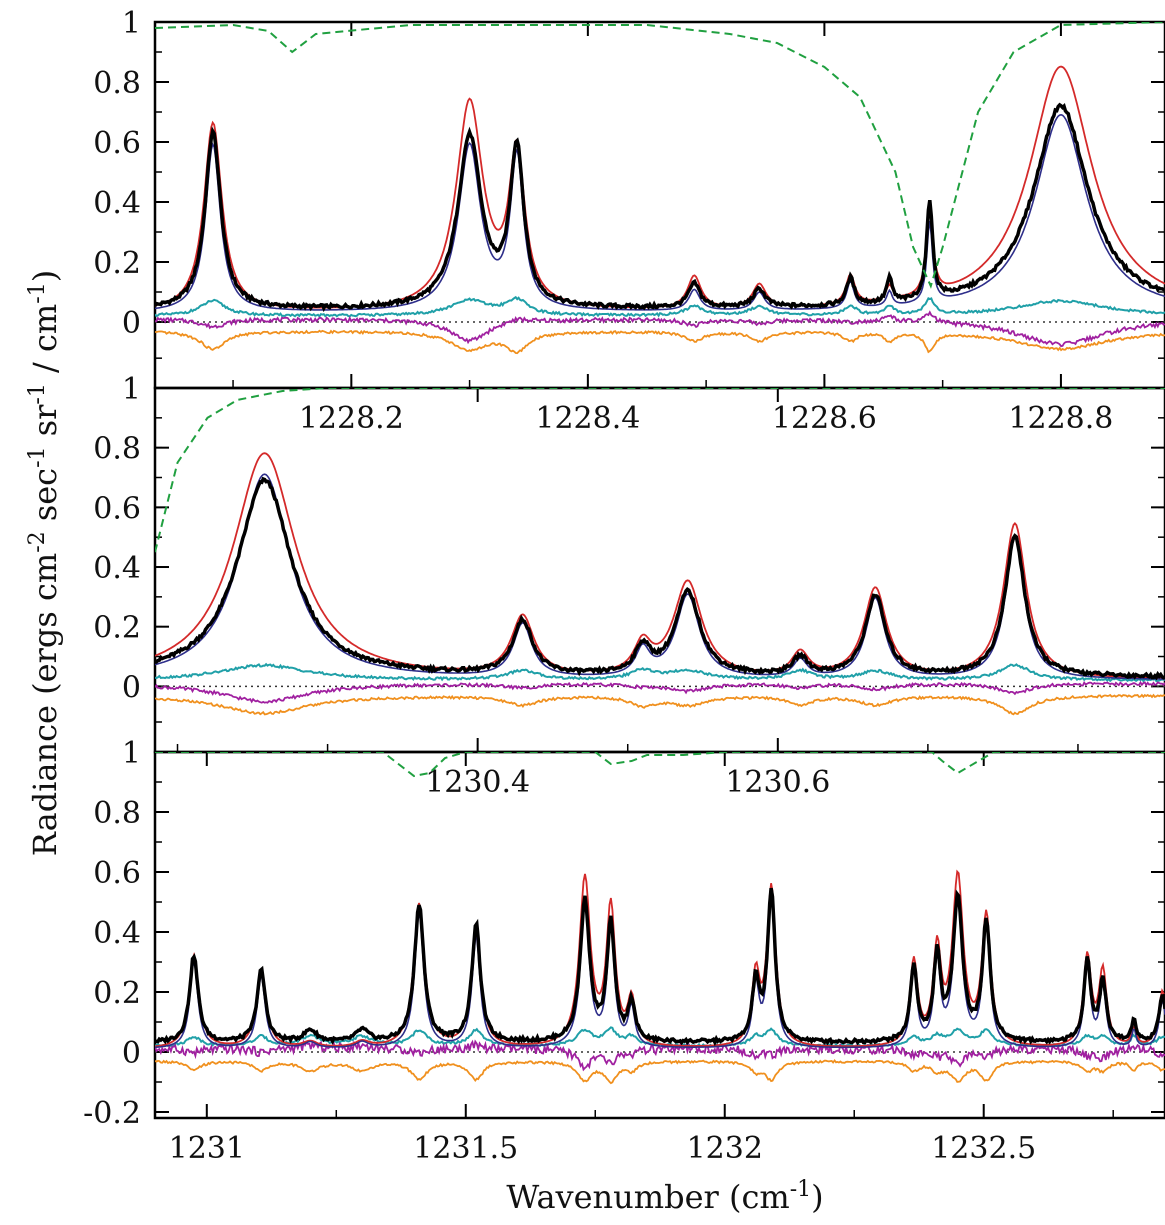 This screenshot has height=1225, width=1165. Describe the element at coordinates (1060, 418) in the screenshot. I see `x-tick-label: 1228.8` at that location.